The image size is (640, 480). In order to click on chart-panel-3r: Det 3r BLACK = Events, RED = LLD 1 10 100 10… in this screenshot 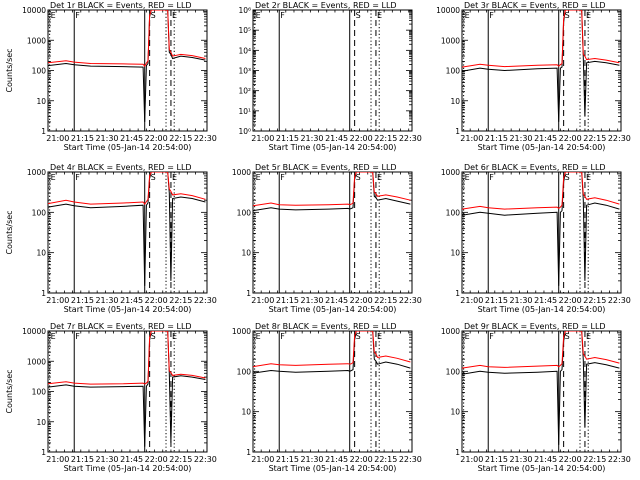, I will do `click(533, 76)`.